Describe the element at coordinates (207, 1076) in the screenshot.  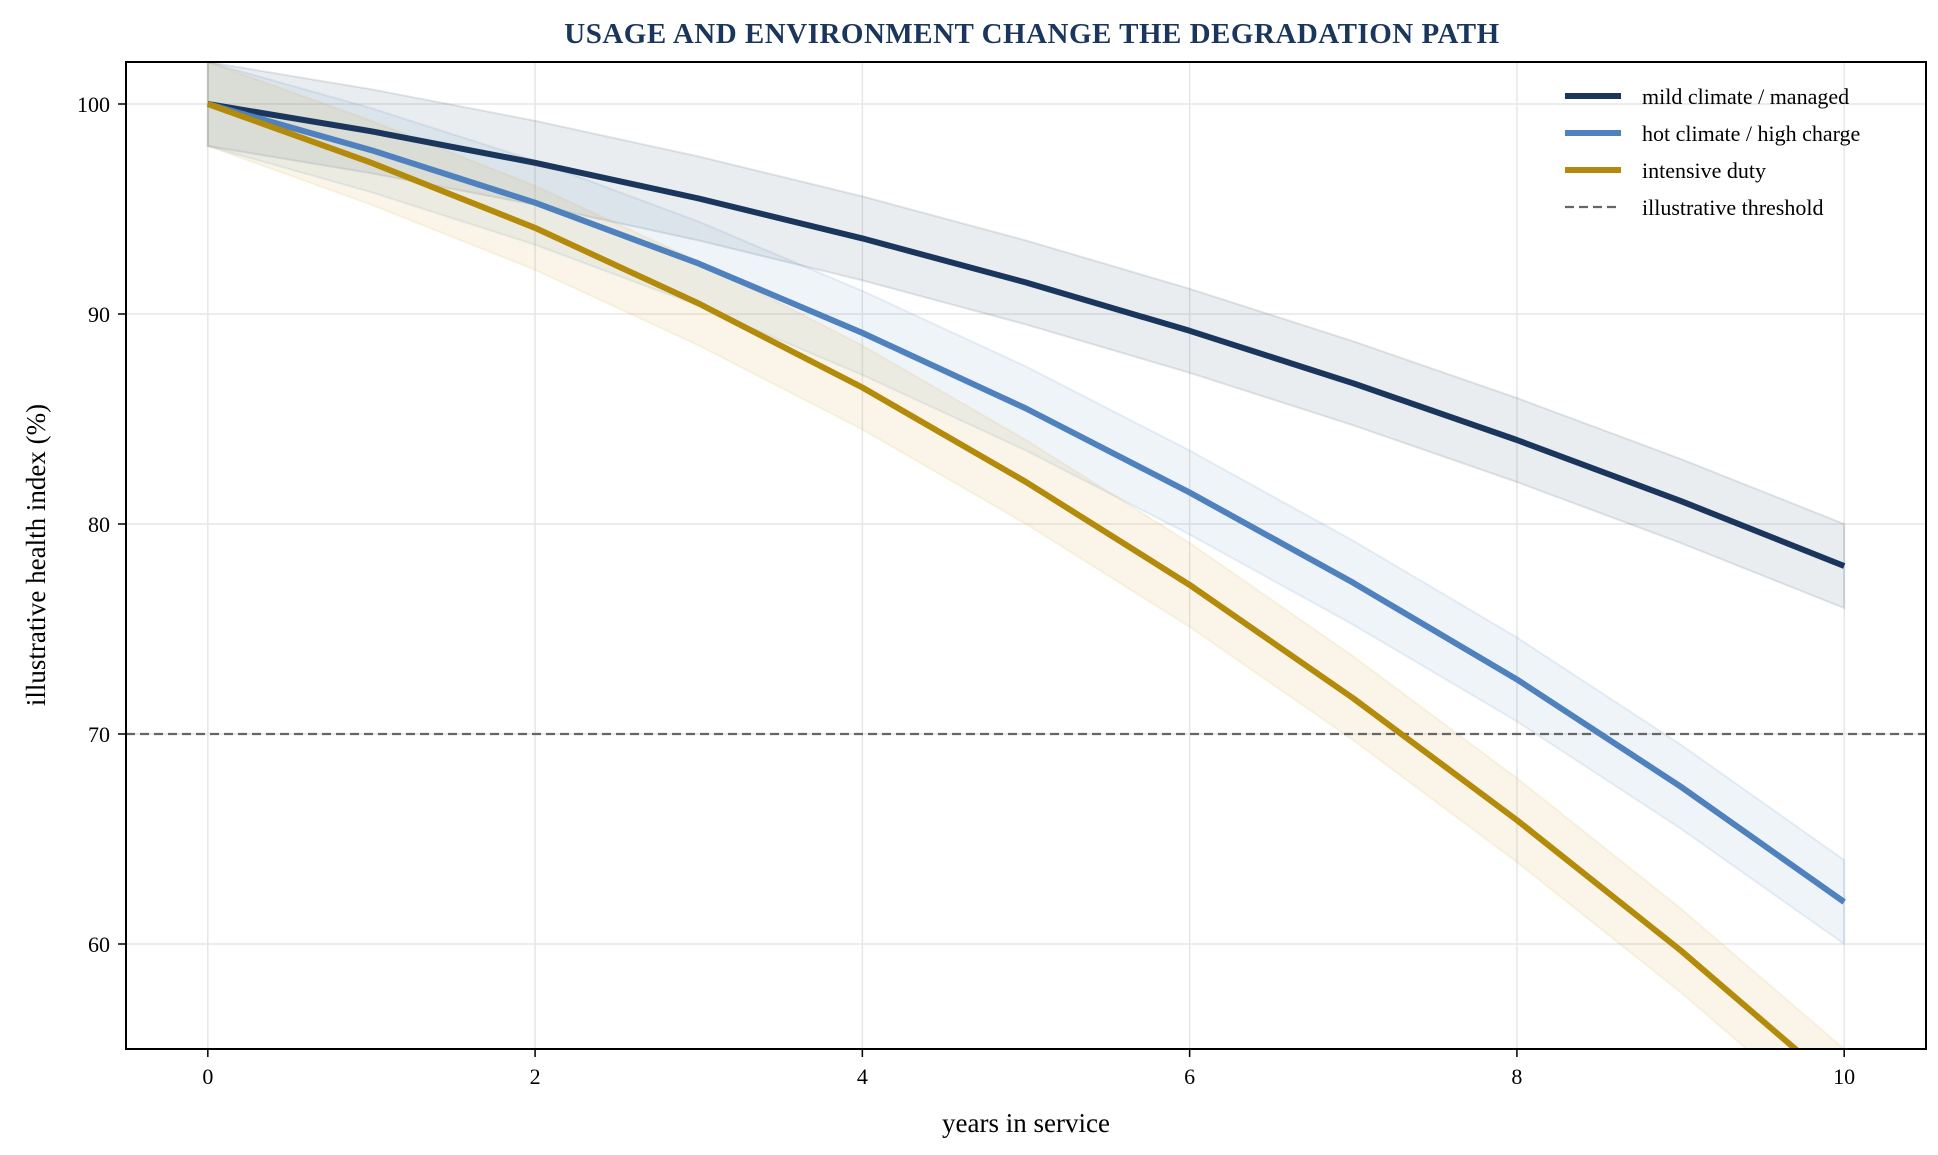
I see `x-tick-label: 0` at that location.